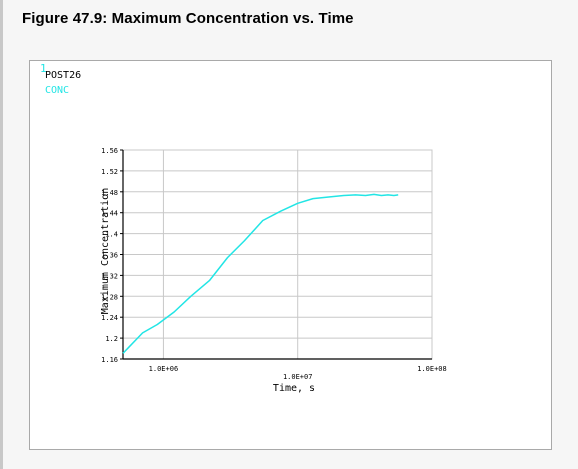 This screenshot has width=578, height=469. I want to click on y-tick-label: 1.24, so click(109, 318).